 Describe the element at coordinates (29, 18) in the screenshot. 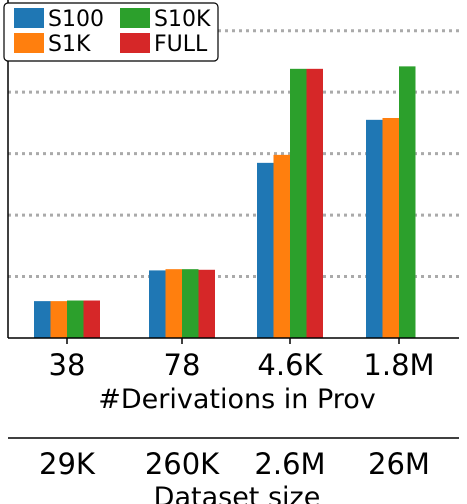

I see `legend-swatch-s100` at that location.